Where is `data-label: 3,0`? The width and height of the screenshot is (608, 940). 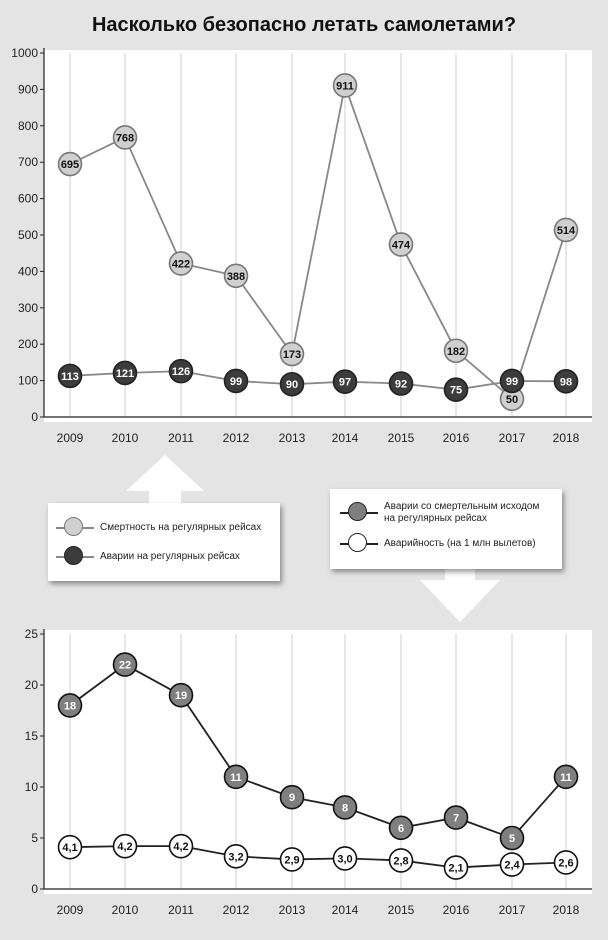
data-label: 3,0 is located at coordinates (344, 859).